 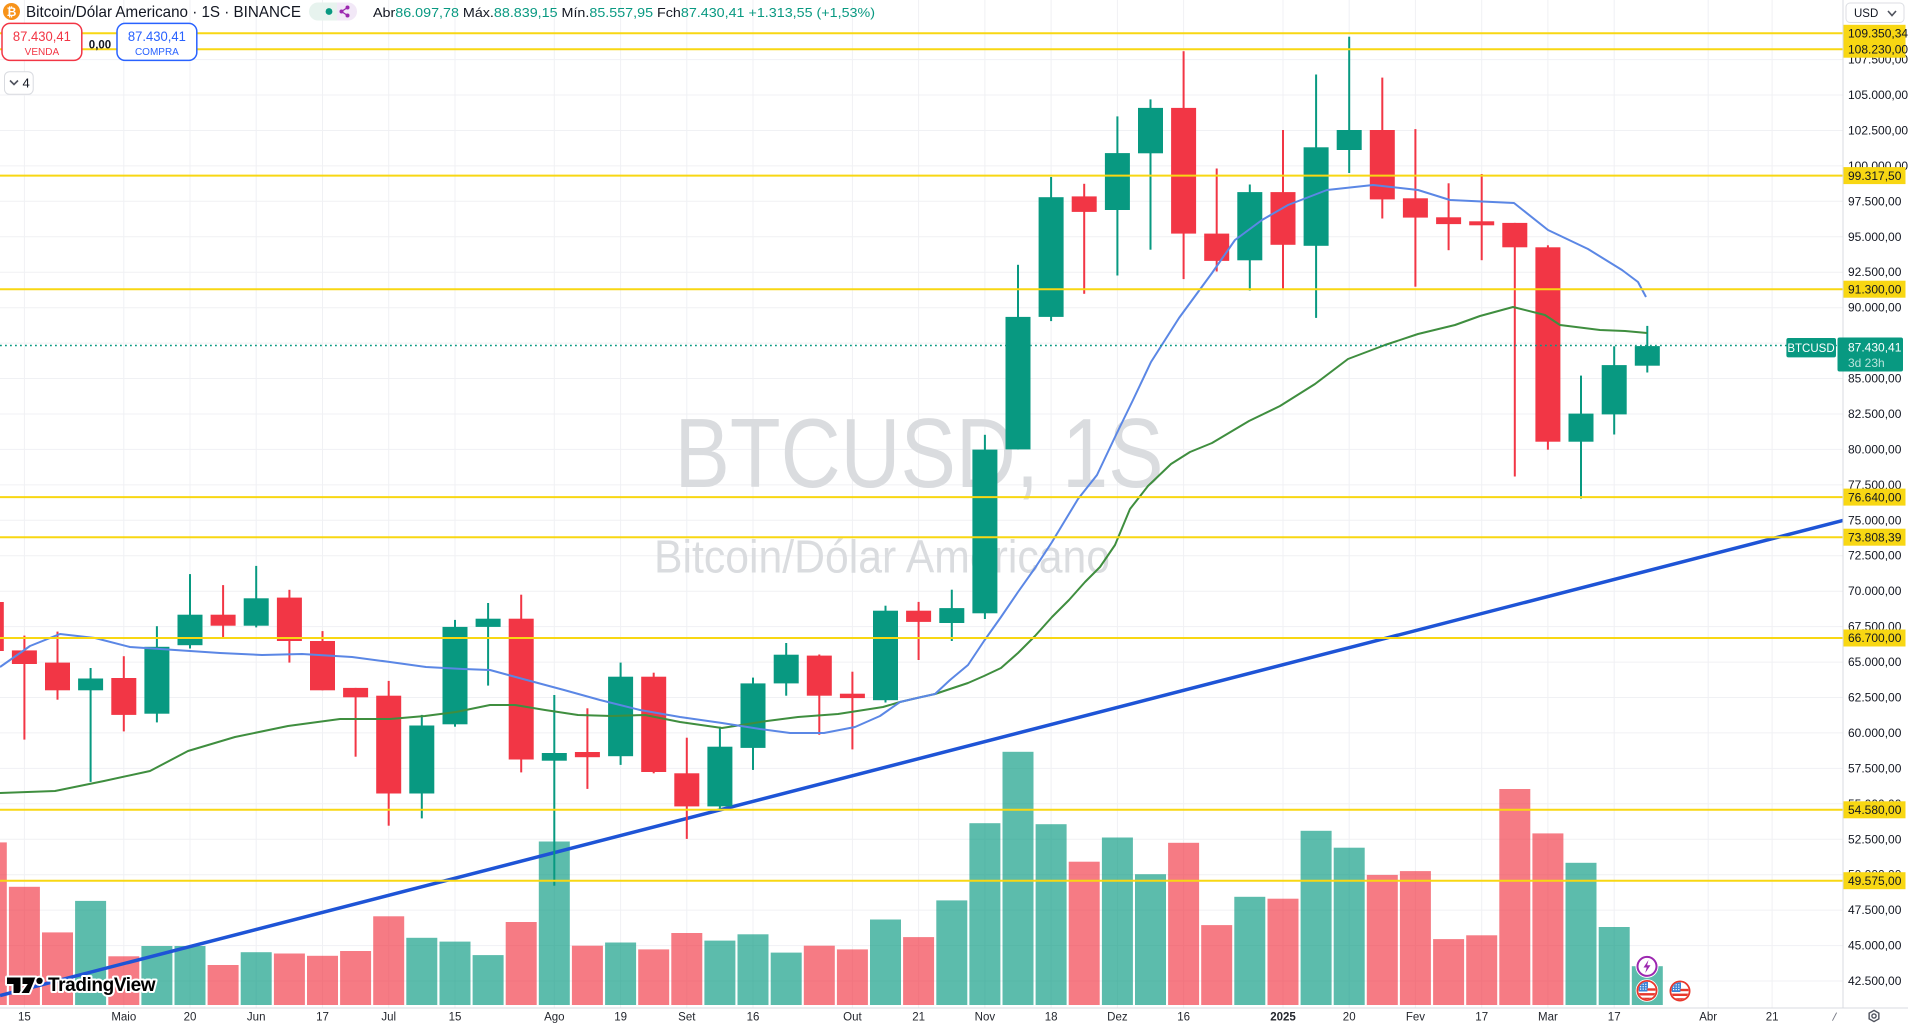 I want to click on svg-text: 92.500,00, so click(x=1875, y=272).